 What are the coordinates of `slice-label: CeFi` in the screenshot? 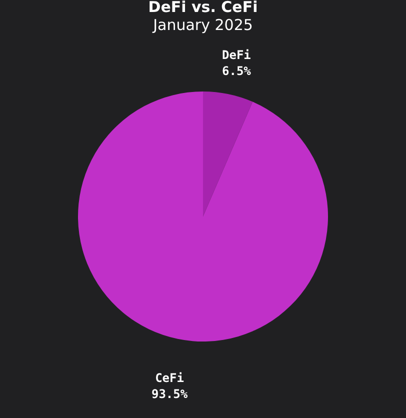 It's located at (169, 378).